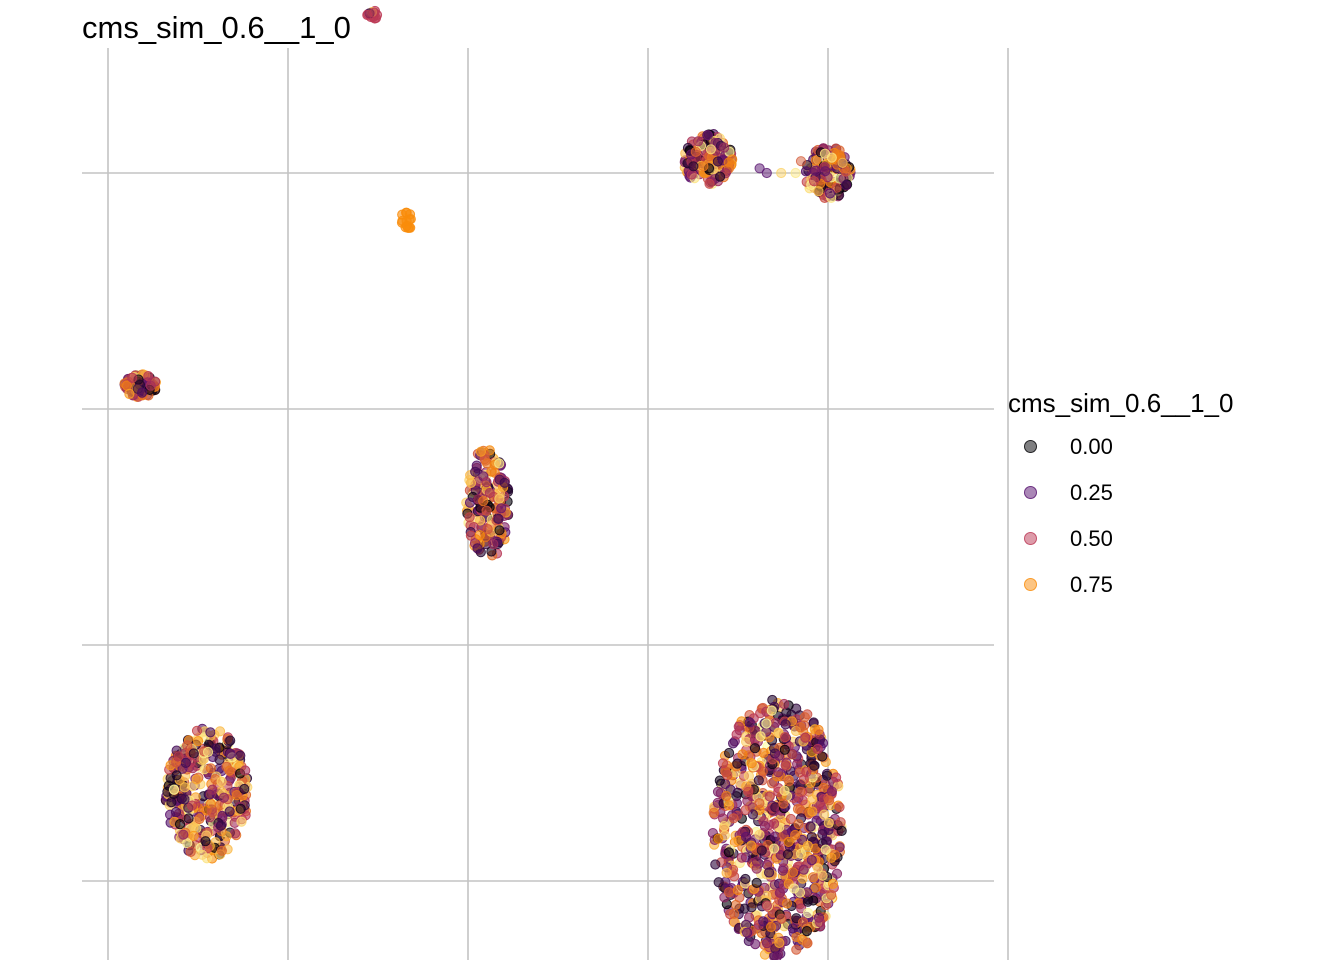 Image resolution: width=1344 pixels, height=960 pixels. I want to click on plot-title: cms_sim_0.6__1_0, so click(216, 27).